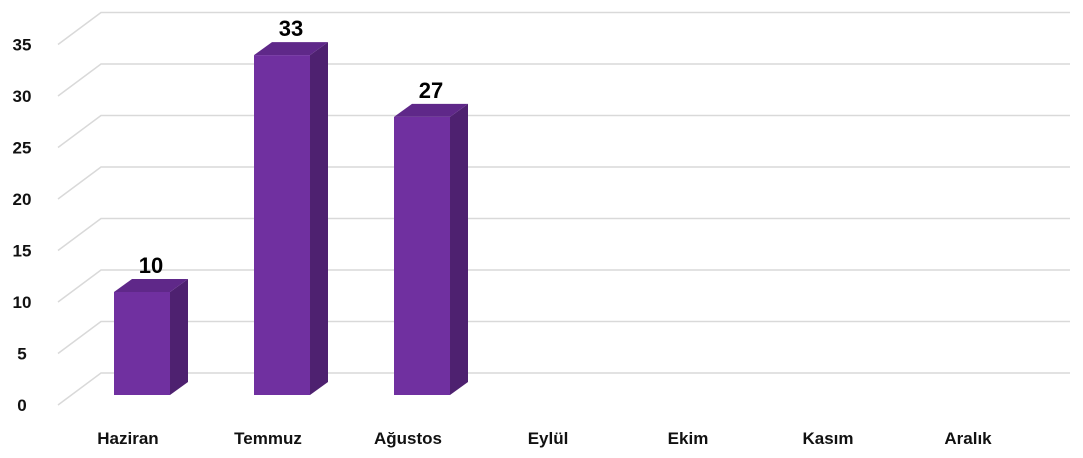  What do you see at coordinates (431, 90) in the screenshot?
I see `data-label: 27` at bounding box center [431, 90].